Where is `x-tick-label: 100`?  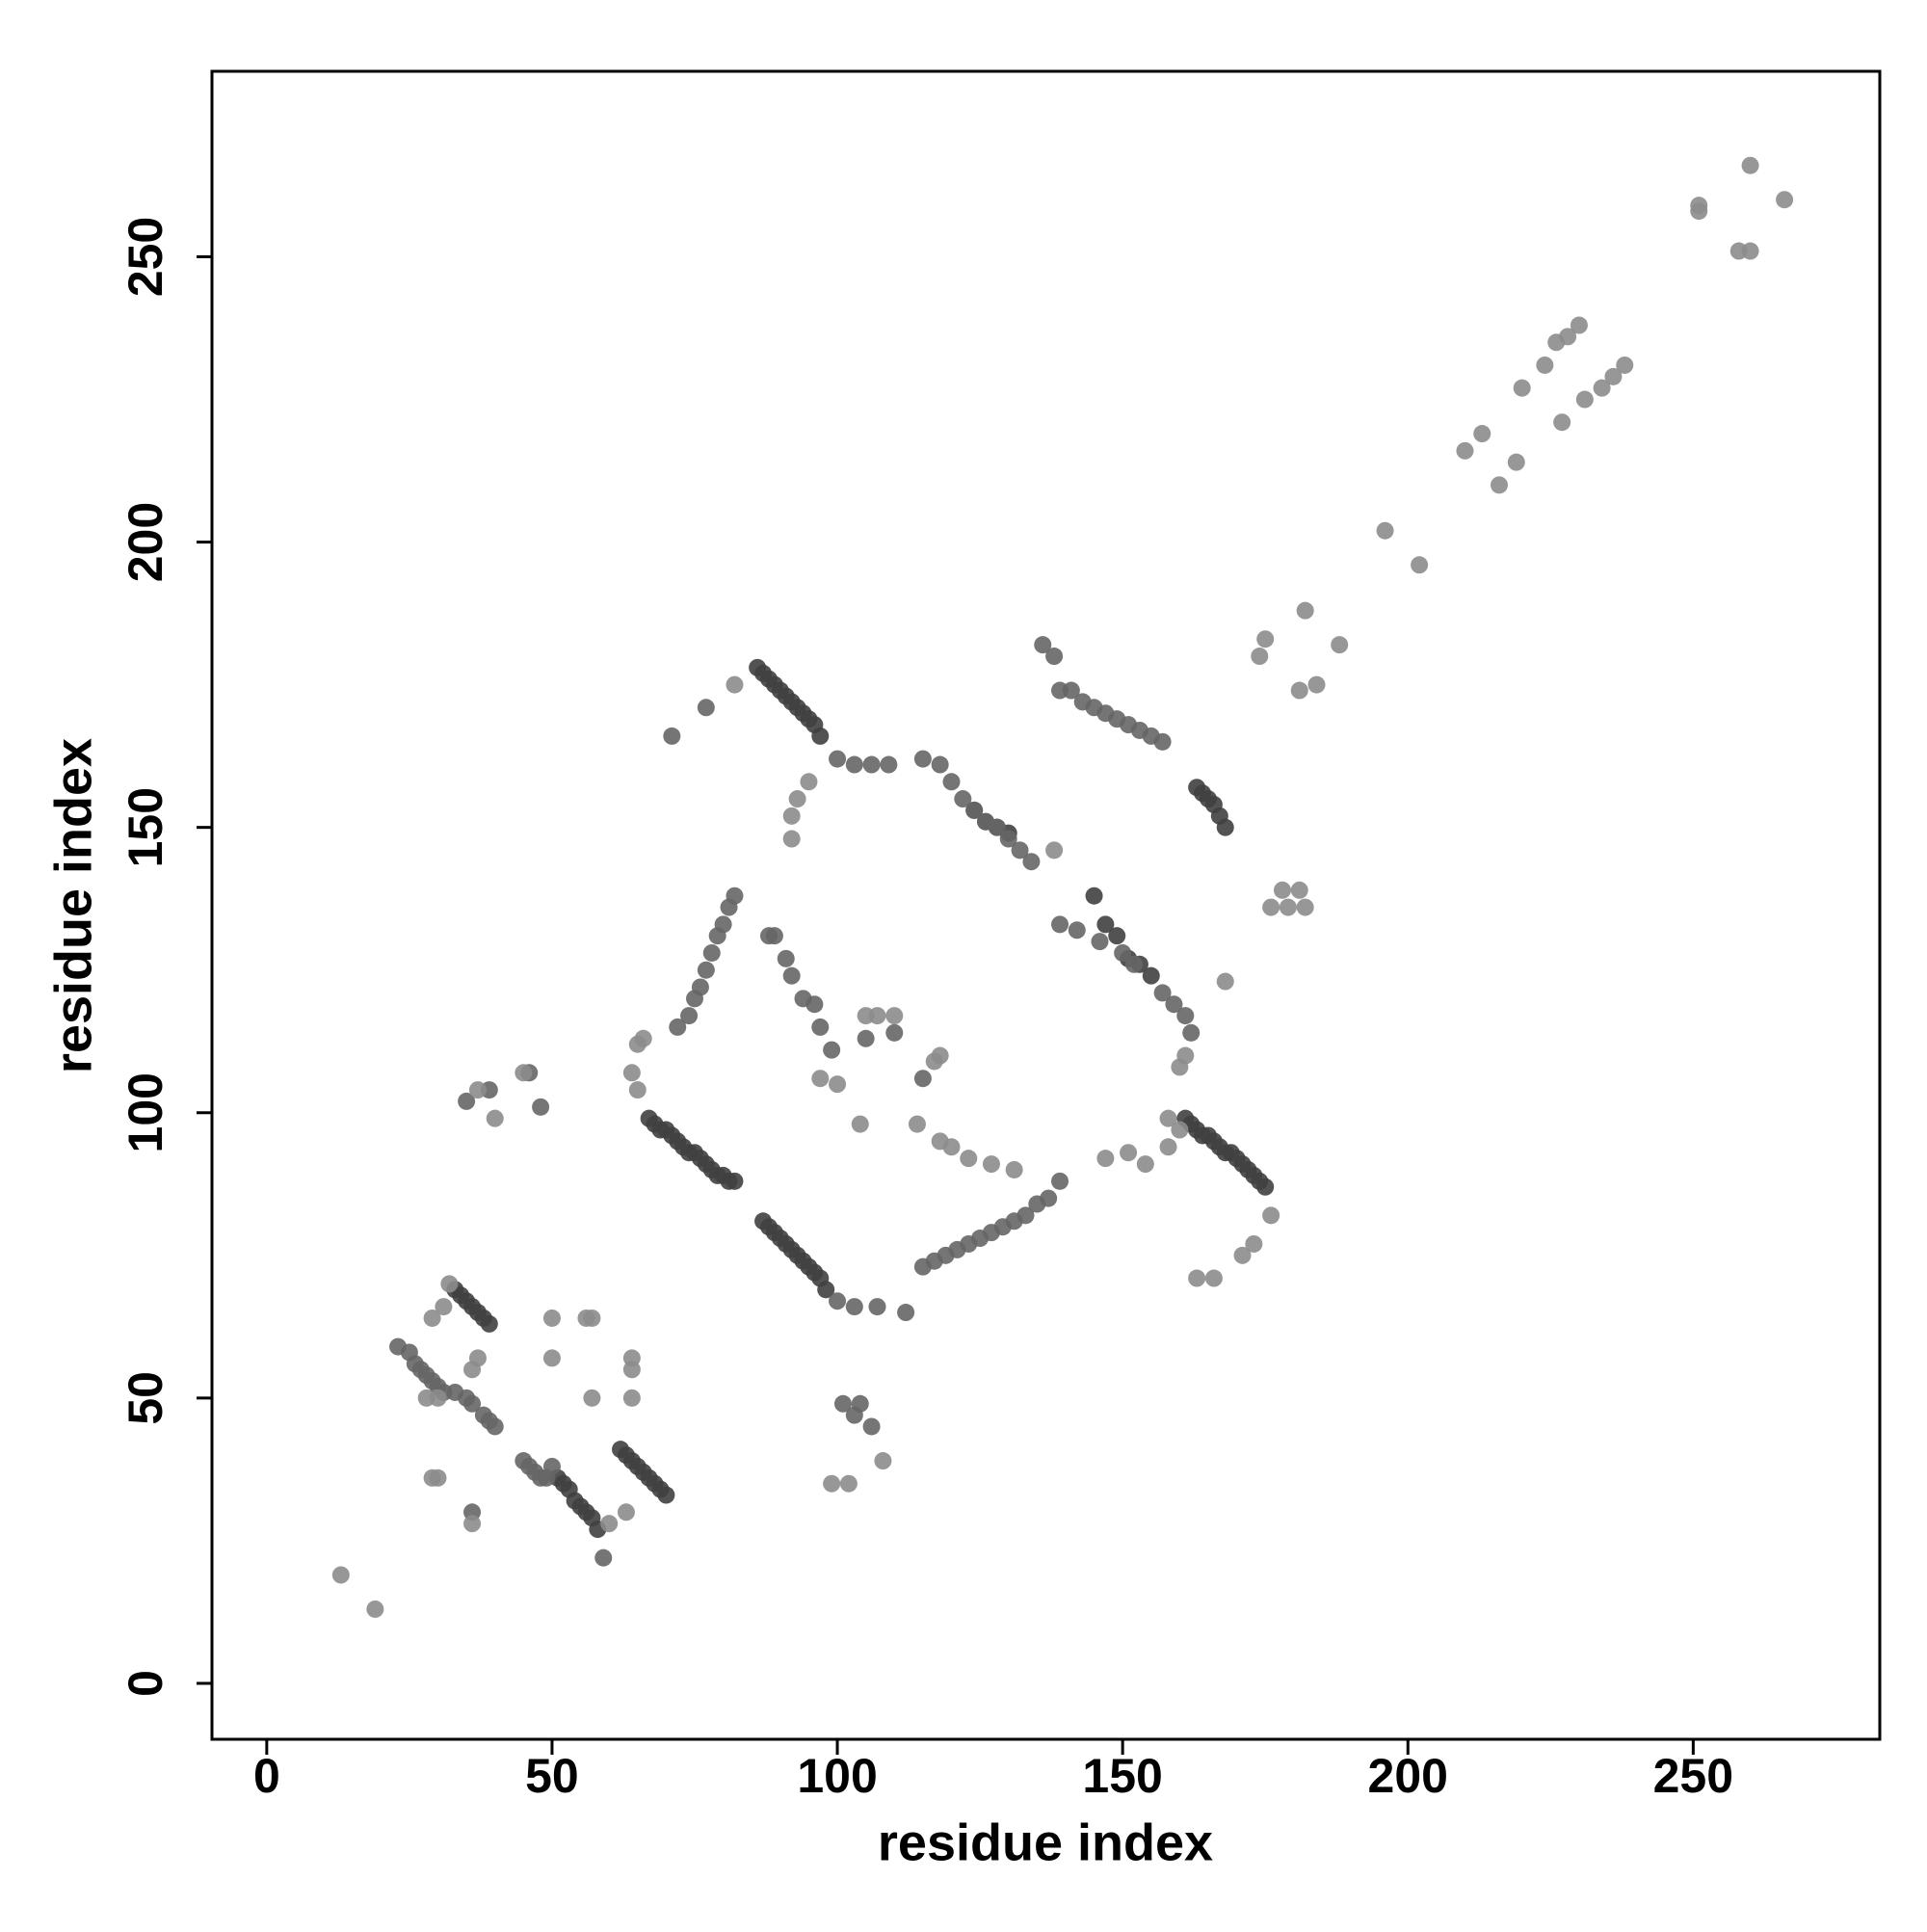
x-tick-label: 100 is located at coordinates (837, 1776).